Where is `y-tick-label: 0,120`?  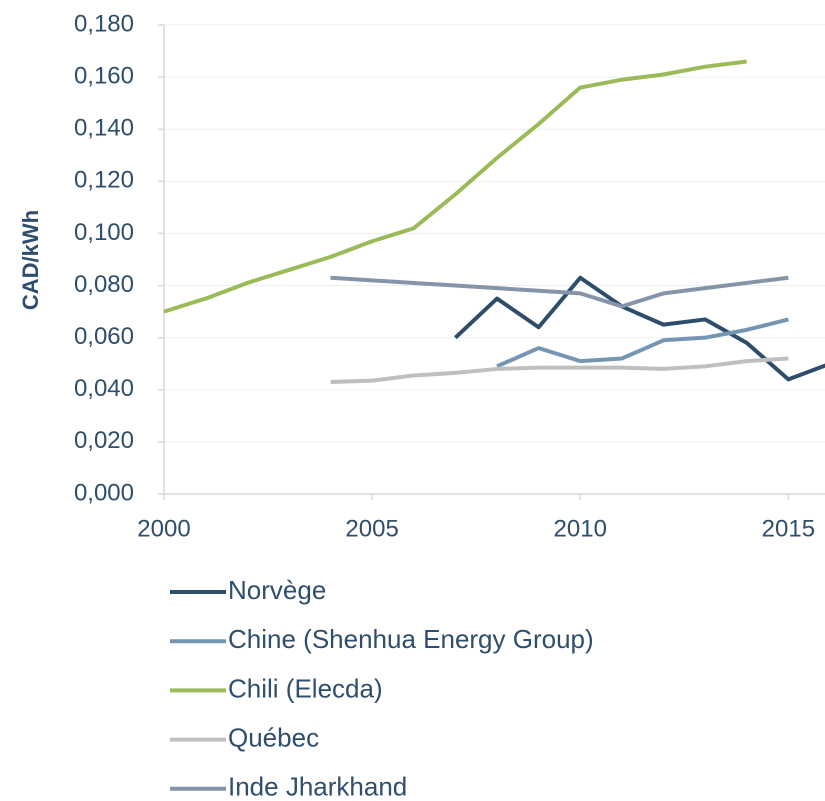
y-tick-label: 0,120 is located at coordinates (104, 180).